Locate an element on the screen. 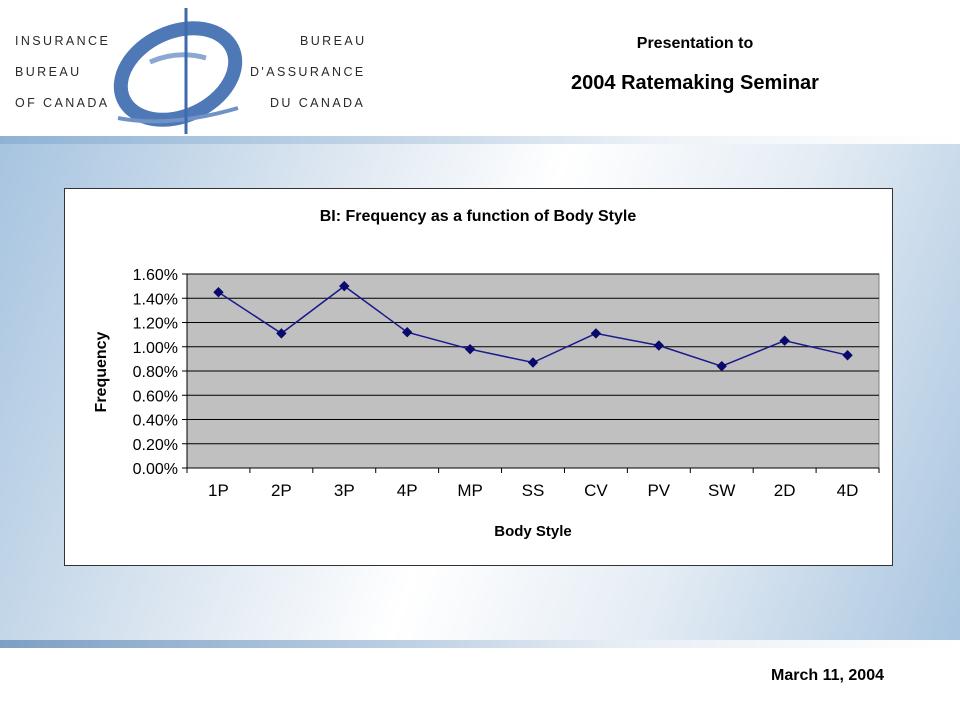  logo-text-right-2: d'assurance is located at coordinates (308, 72).